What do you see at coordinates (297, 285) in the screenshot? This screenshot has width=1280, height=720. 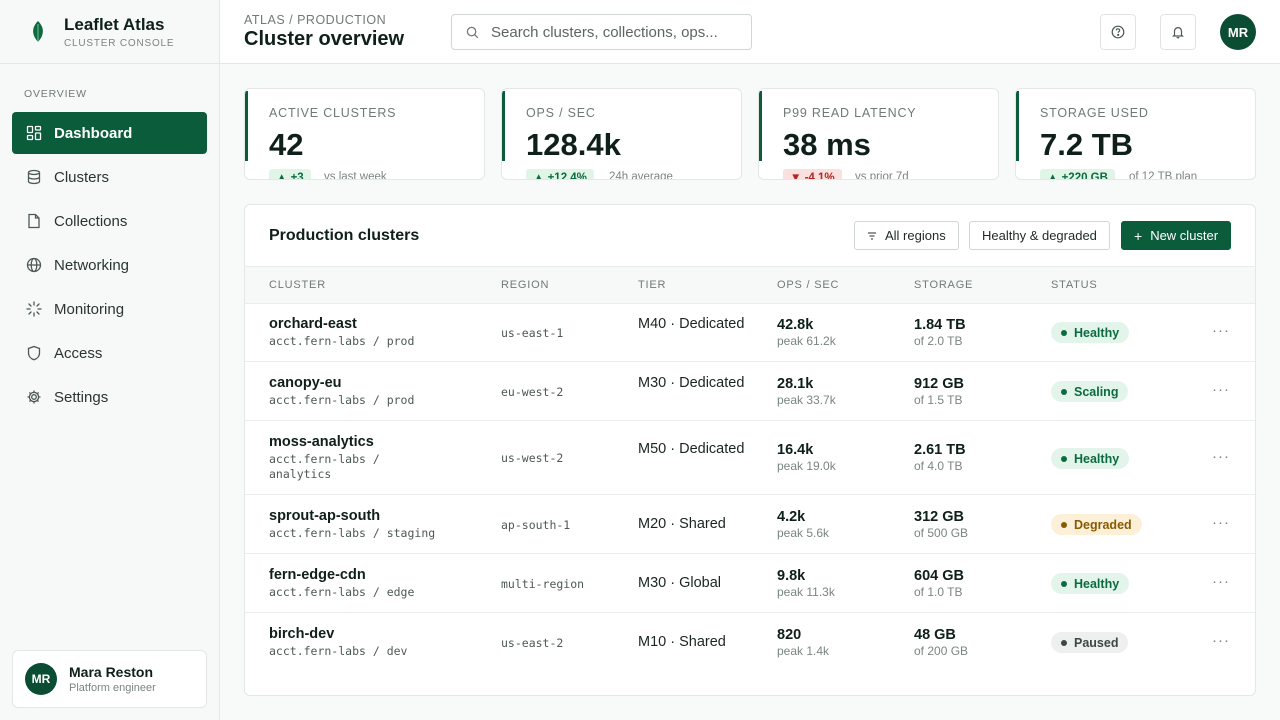 I see `column-header-cluster: CLUSTER` at bounding box center [297, 285].